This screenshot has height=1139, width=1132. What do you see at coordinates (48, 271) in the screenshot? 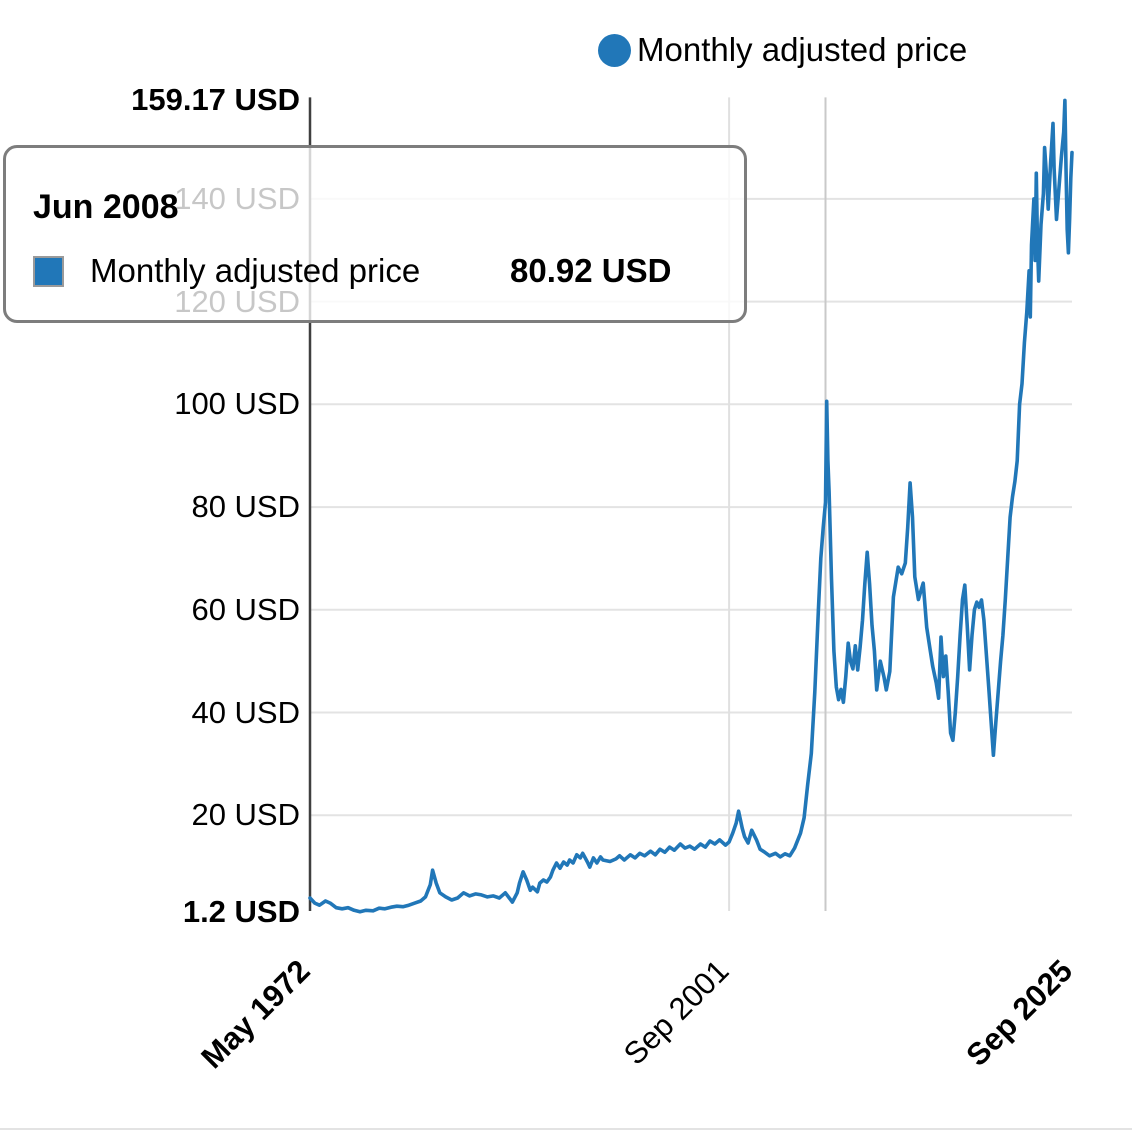
I see `tooltip-series-swatch-icon` at bounding box center [48, 271].